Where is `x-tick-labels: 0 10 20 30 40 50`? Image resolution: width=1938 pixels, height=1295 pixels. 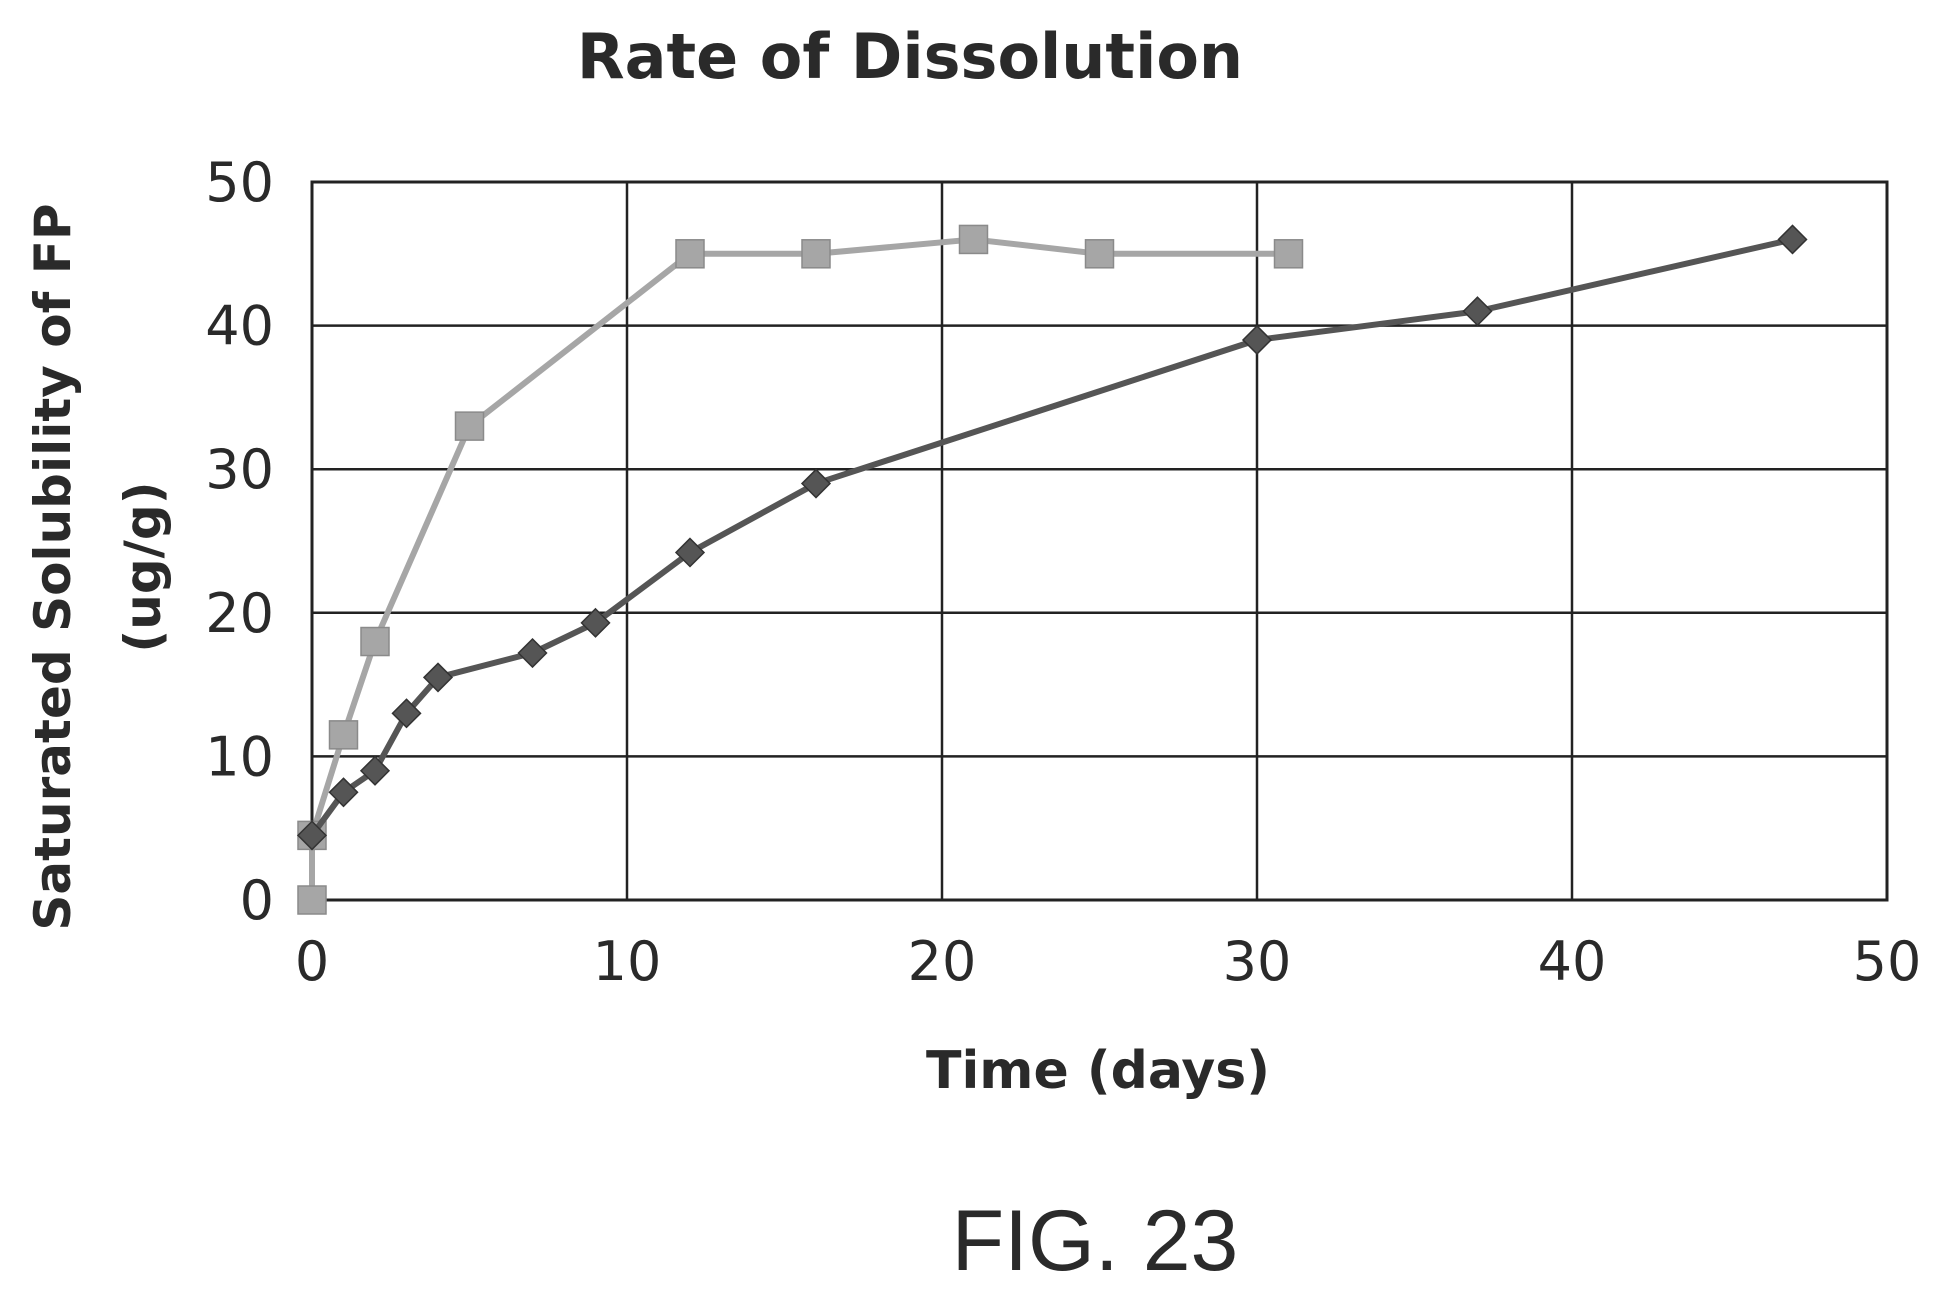
x-tick-labels: 0 10 20 30 40 50 is located at coordinates (1108, 961).